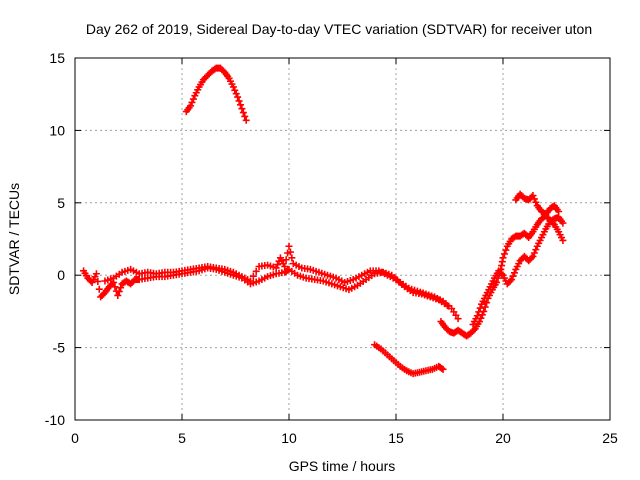 The image size is (640, 480). Describe the element at coordinates (610, 438) in the screenshot. I see `x-tick-label: 25` at that location.